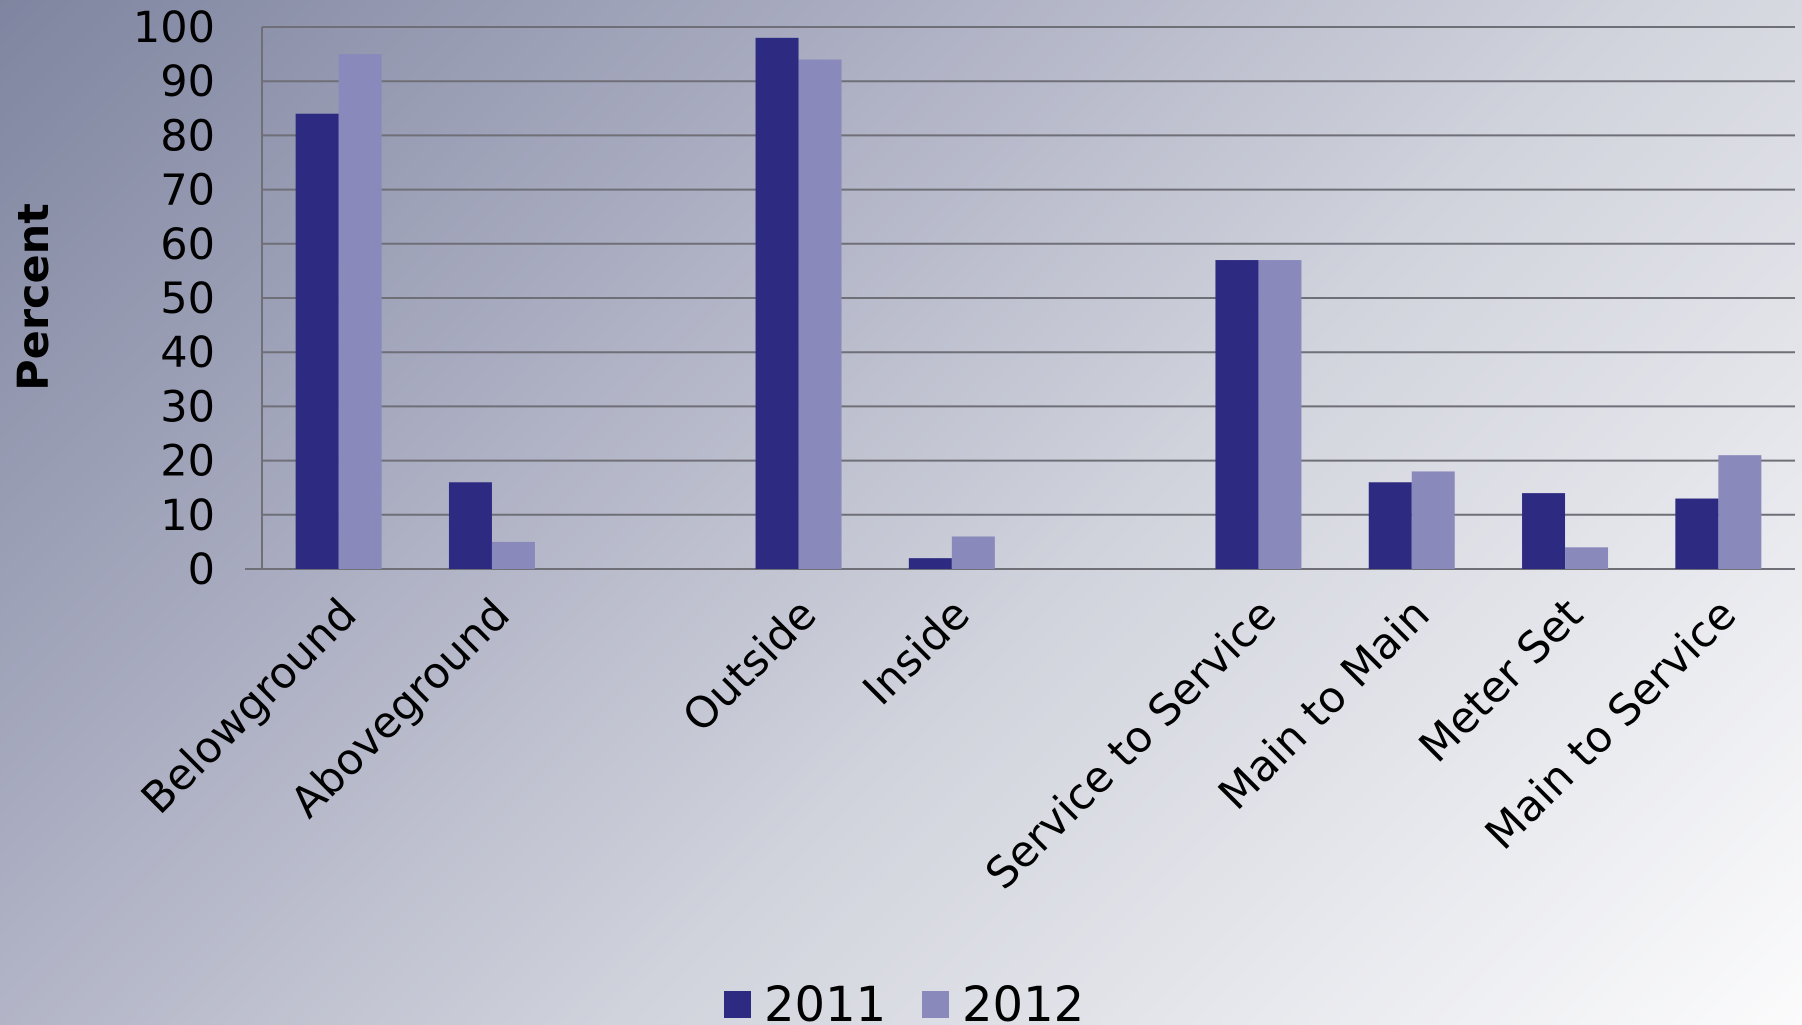 The image size is (1802, 1025). Describe the element at coordinates (737, 1004) in the screenshot. I see `legend-swatch-2011` at that location.